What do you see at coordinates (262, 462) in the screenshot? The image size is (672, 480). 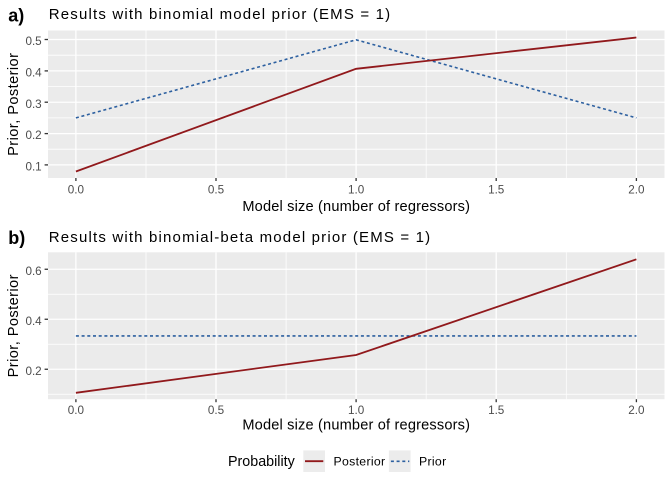 I see `svg-text: Probability` at bounding box center [262, 462].